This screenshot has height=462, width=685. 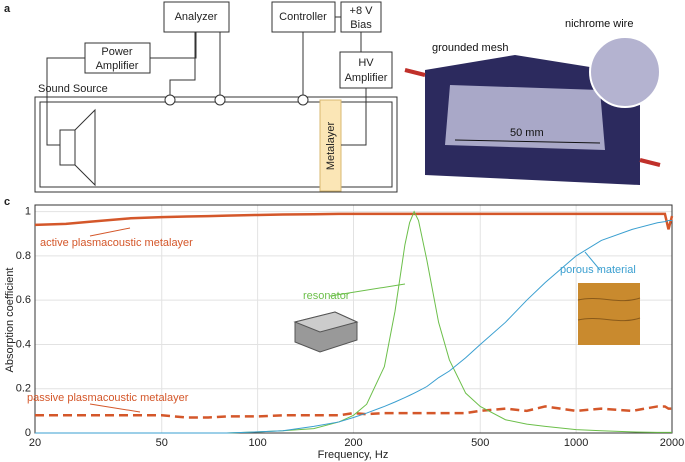 I want to click on analyzer-box, so click(x=196, y=17).